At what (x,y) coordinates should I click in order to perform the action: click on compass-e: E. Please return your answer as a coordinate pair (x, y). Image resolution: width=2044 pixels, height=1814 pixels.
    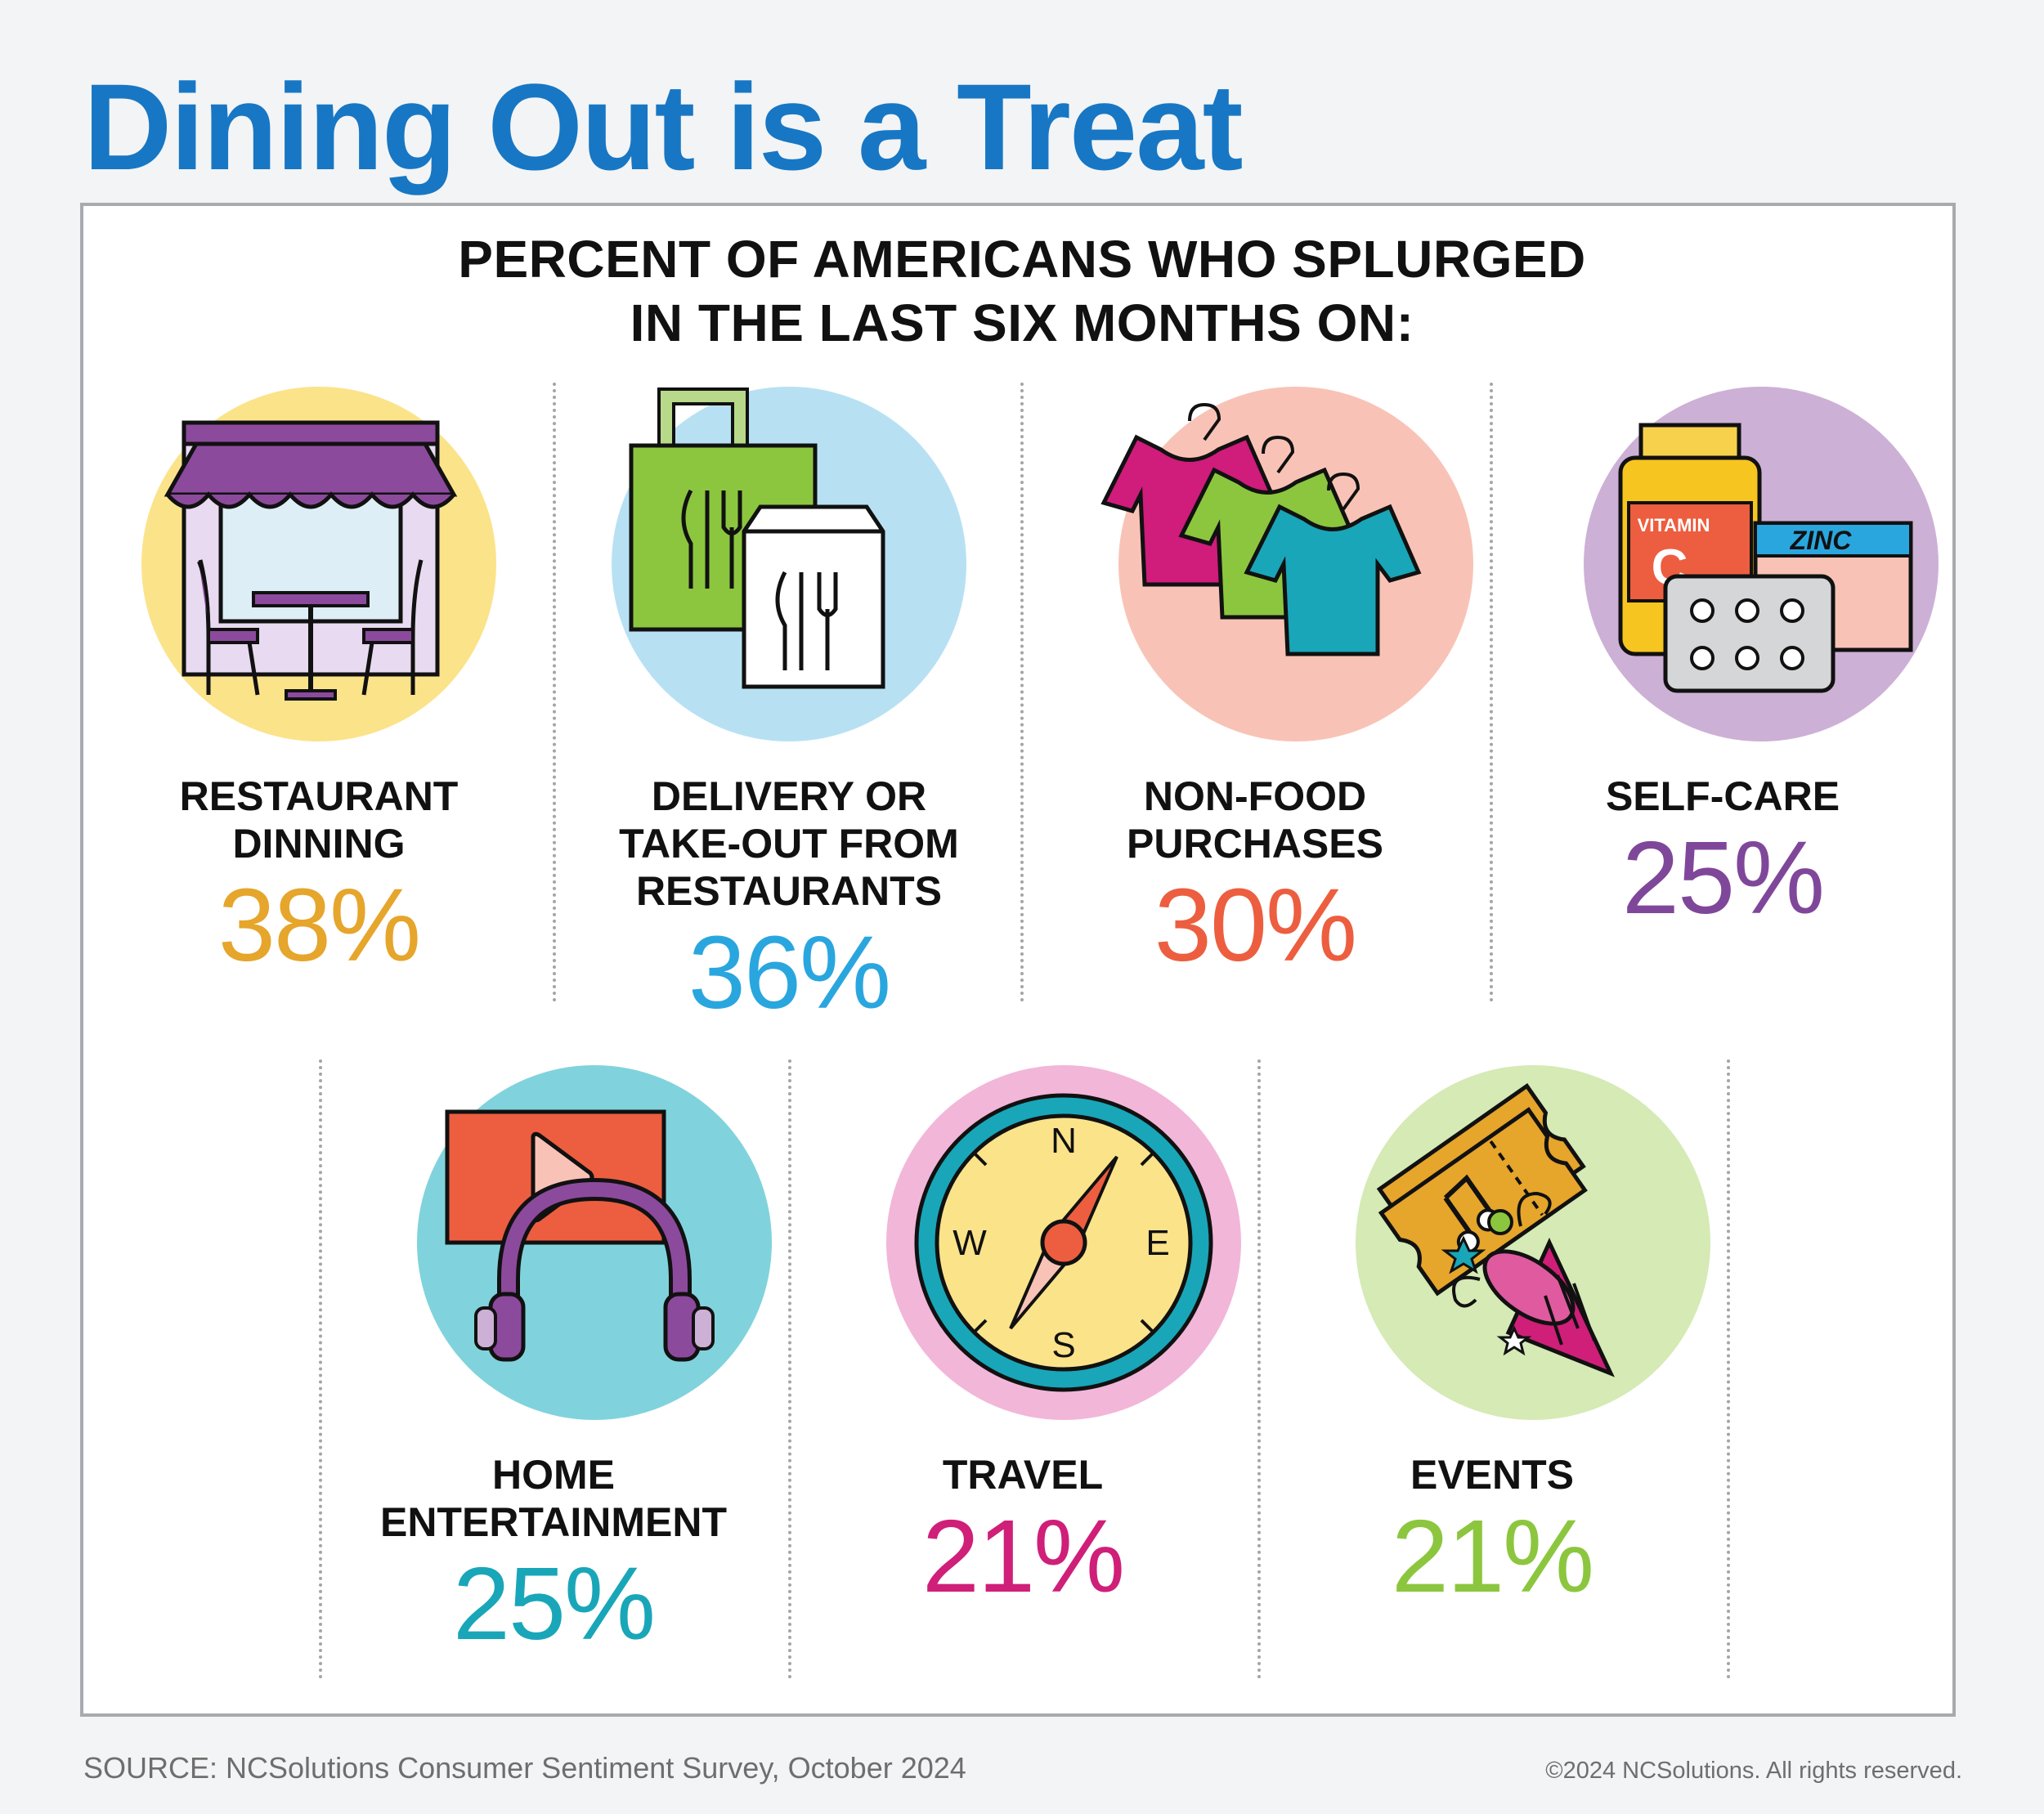
    Looking at the image, I should click on (1157, 1243).